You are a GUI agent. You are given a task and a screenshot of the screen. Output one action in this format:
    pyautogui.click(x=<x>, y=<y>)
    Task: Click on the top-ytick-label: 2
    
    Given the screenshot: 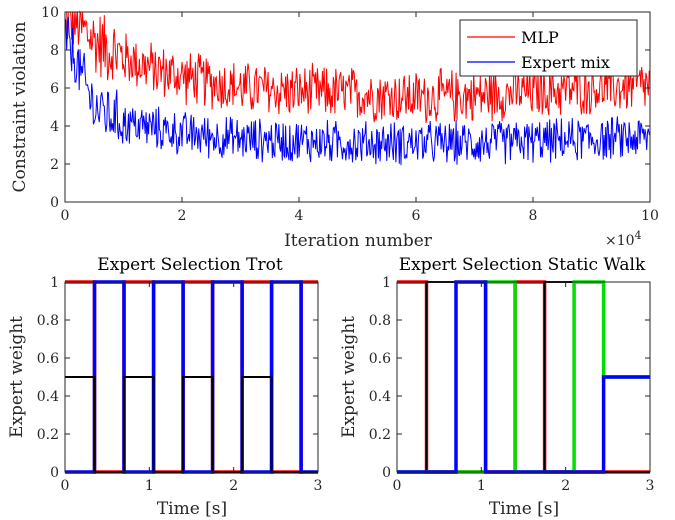 What is the action you would take?
    pyautogui.click(x=54, y=165)
    